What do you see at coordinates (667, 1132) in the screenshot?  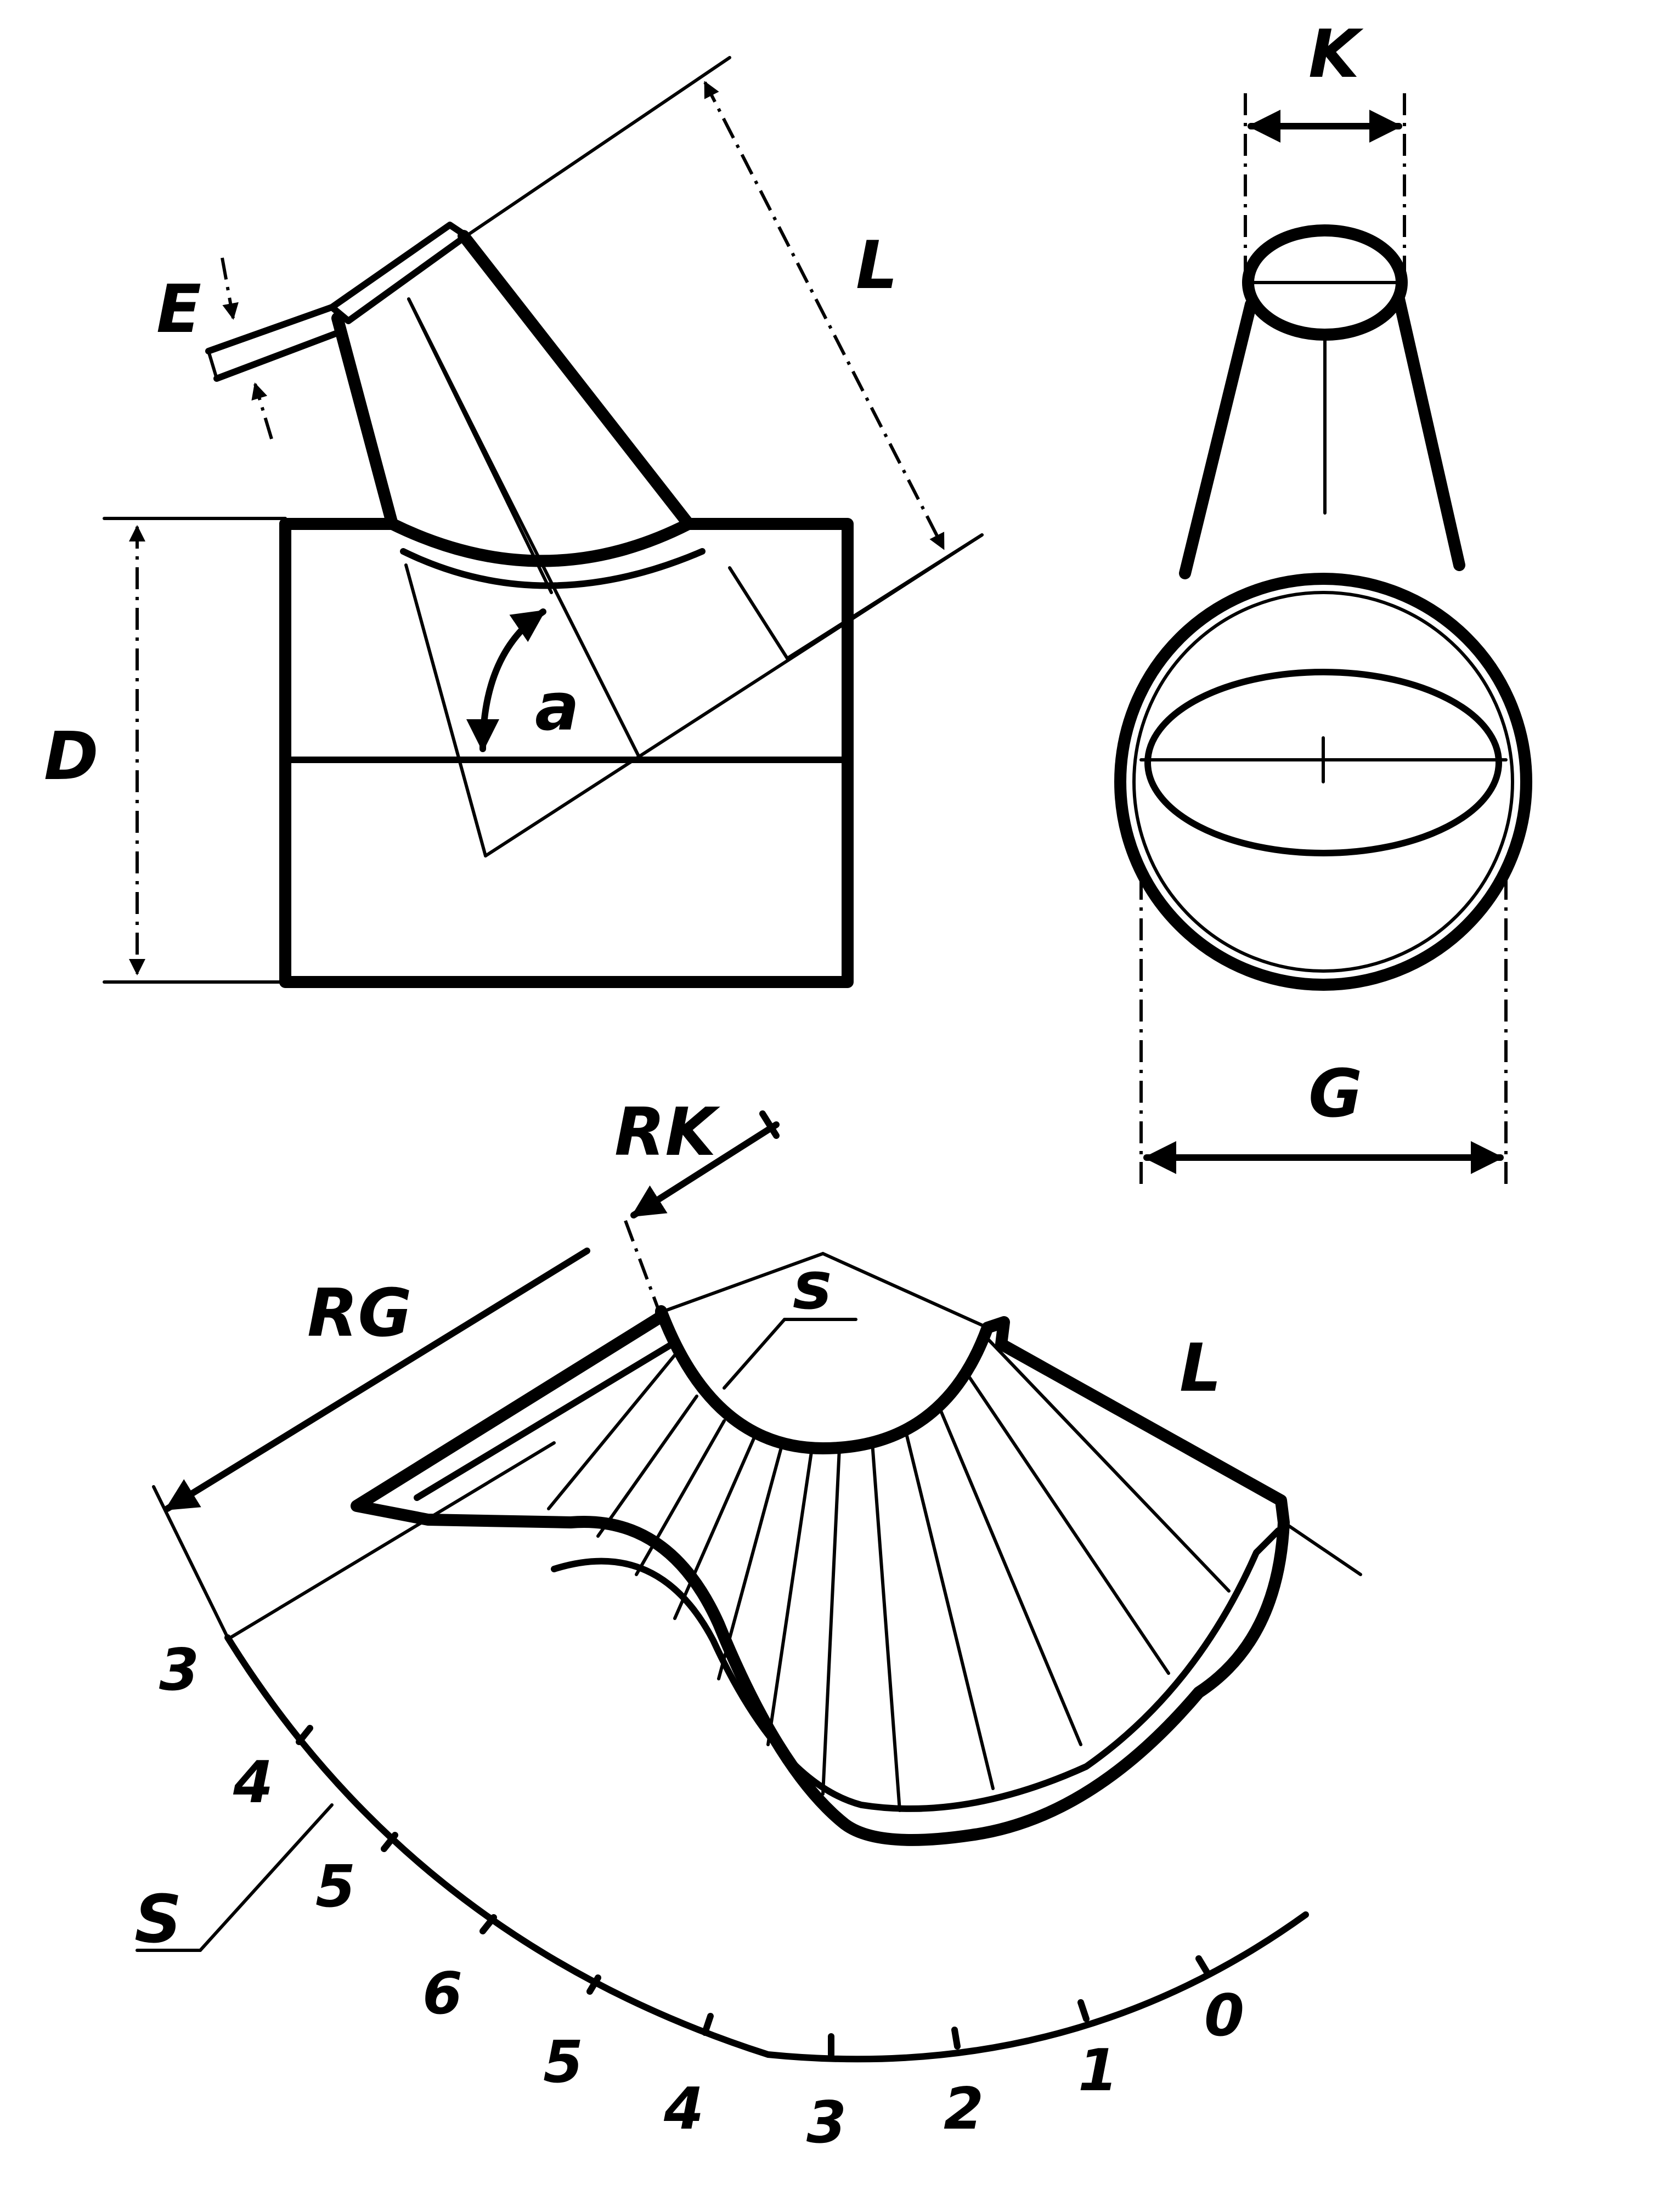 I see `label-RK: RK` at bounding box center [667, 1132].